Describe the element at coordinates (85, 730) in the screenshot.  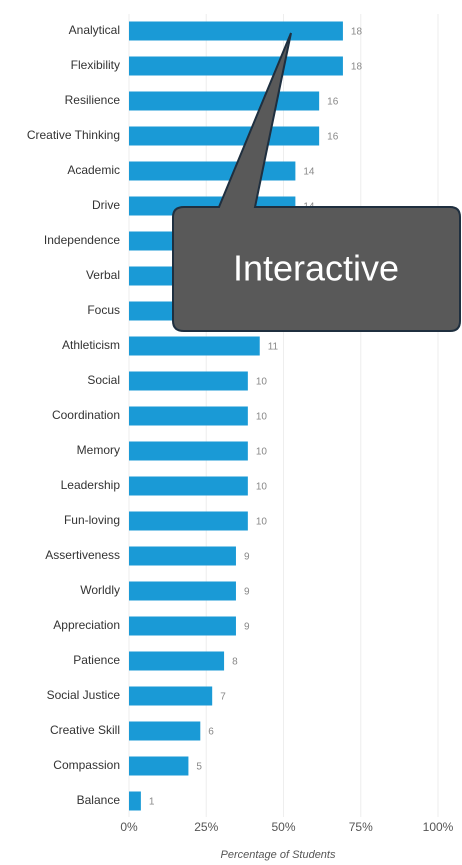
I see `y-tick-label: Creative Skill` at that location.